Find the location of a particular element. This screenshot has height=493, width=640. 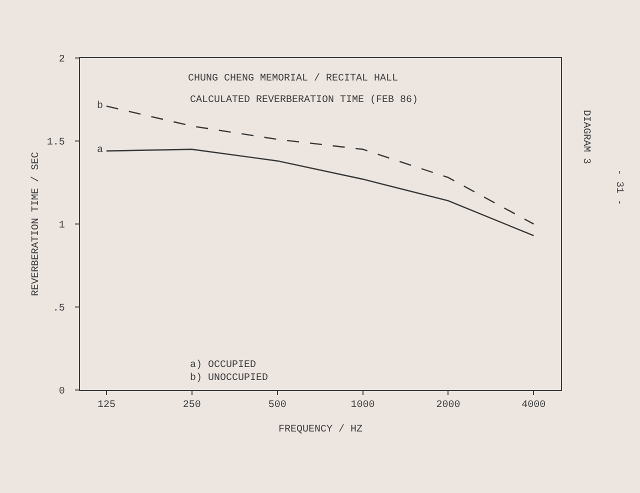

series-label: b is located at coordinates (100, 106).